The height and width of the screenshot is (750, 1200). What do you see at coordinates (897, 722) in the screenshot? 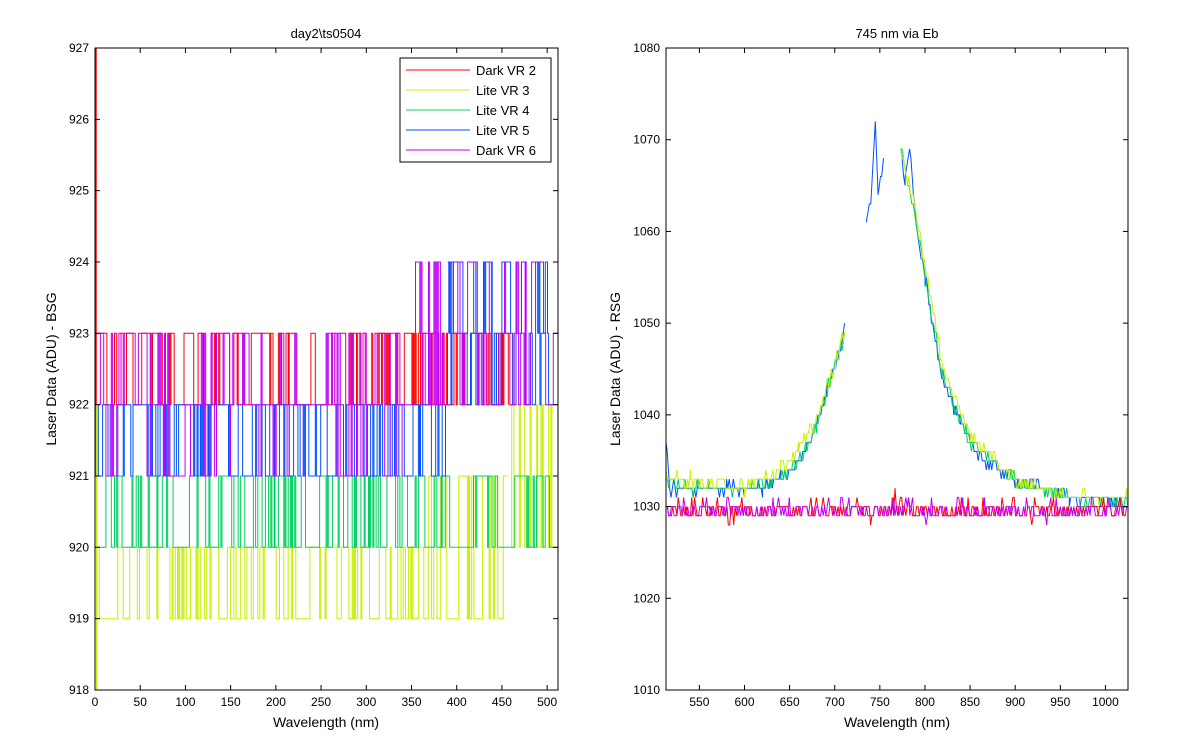
I see `right-x-axis-label: Wavelength (nm)` at bounding box center [897, 722].